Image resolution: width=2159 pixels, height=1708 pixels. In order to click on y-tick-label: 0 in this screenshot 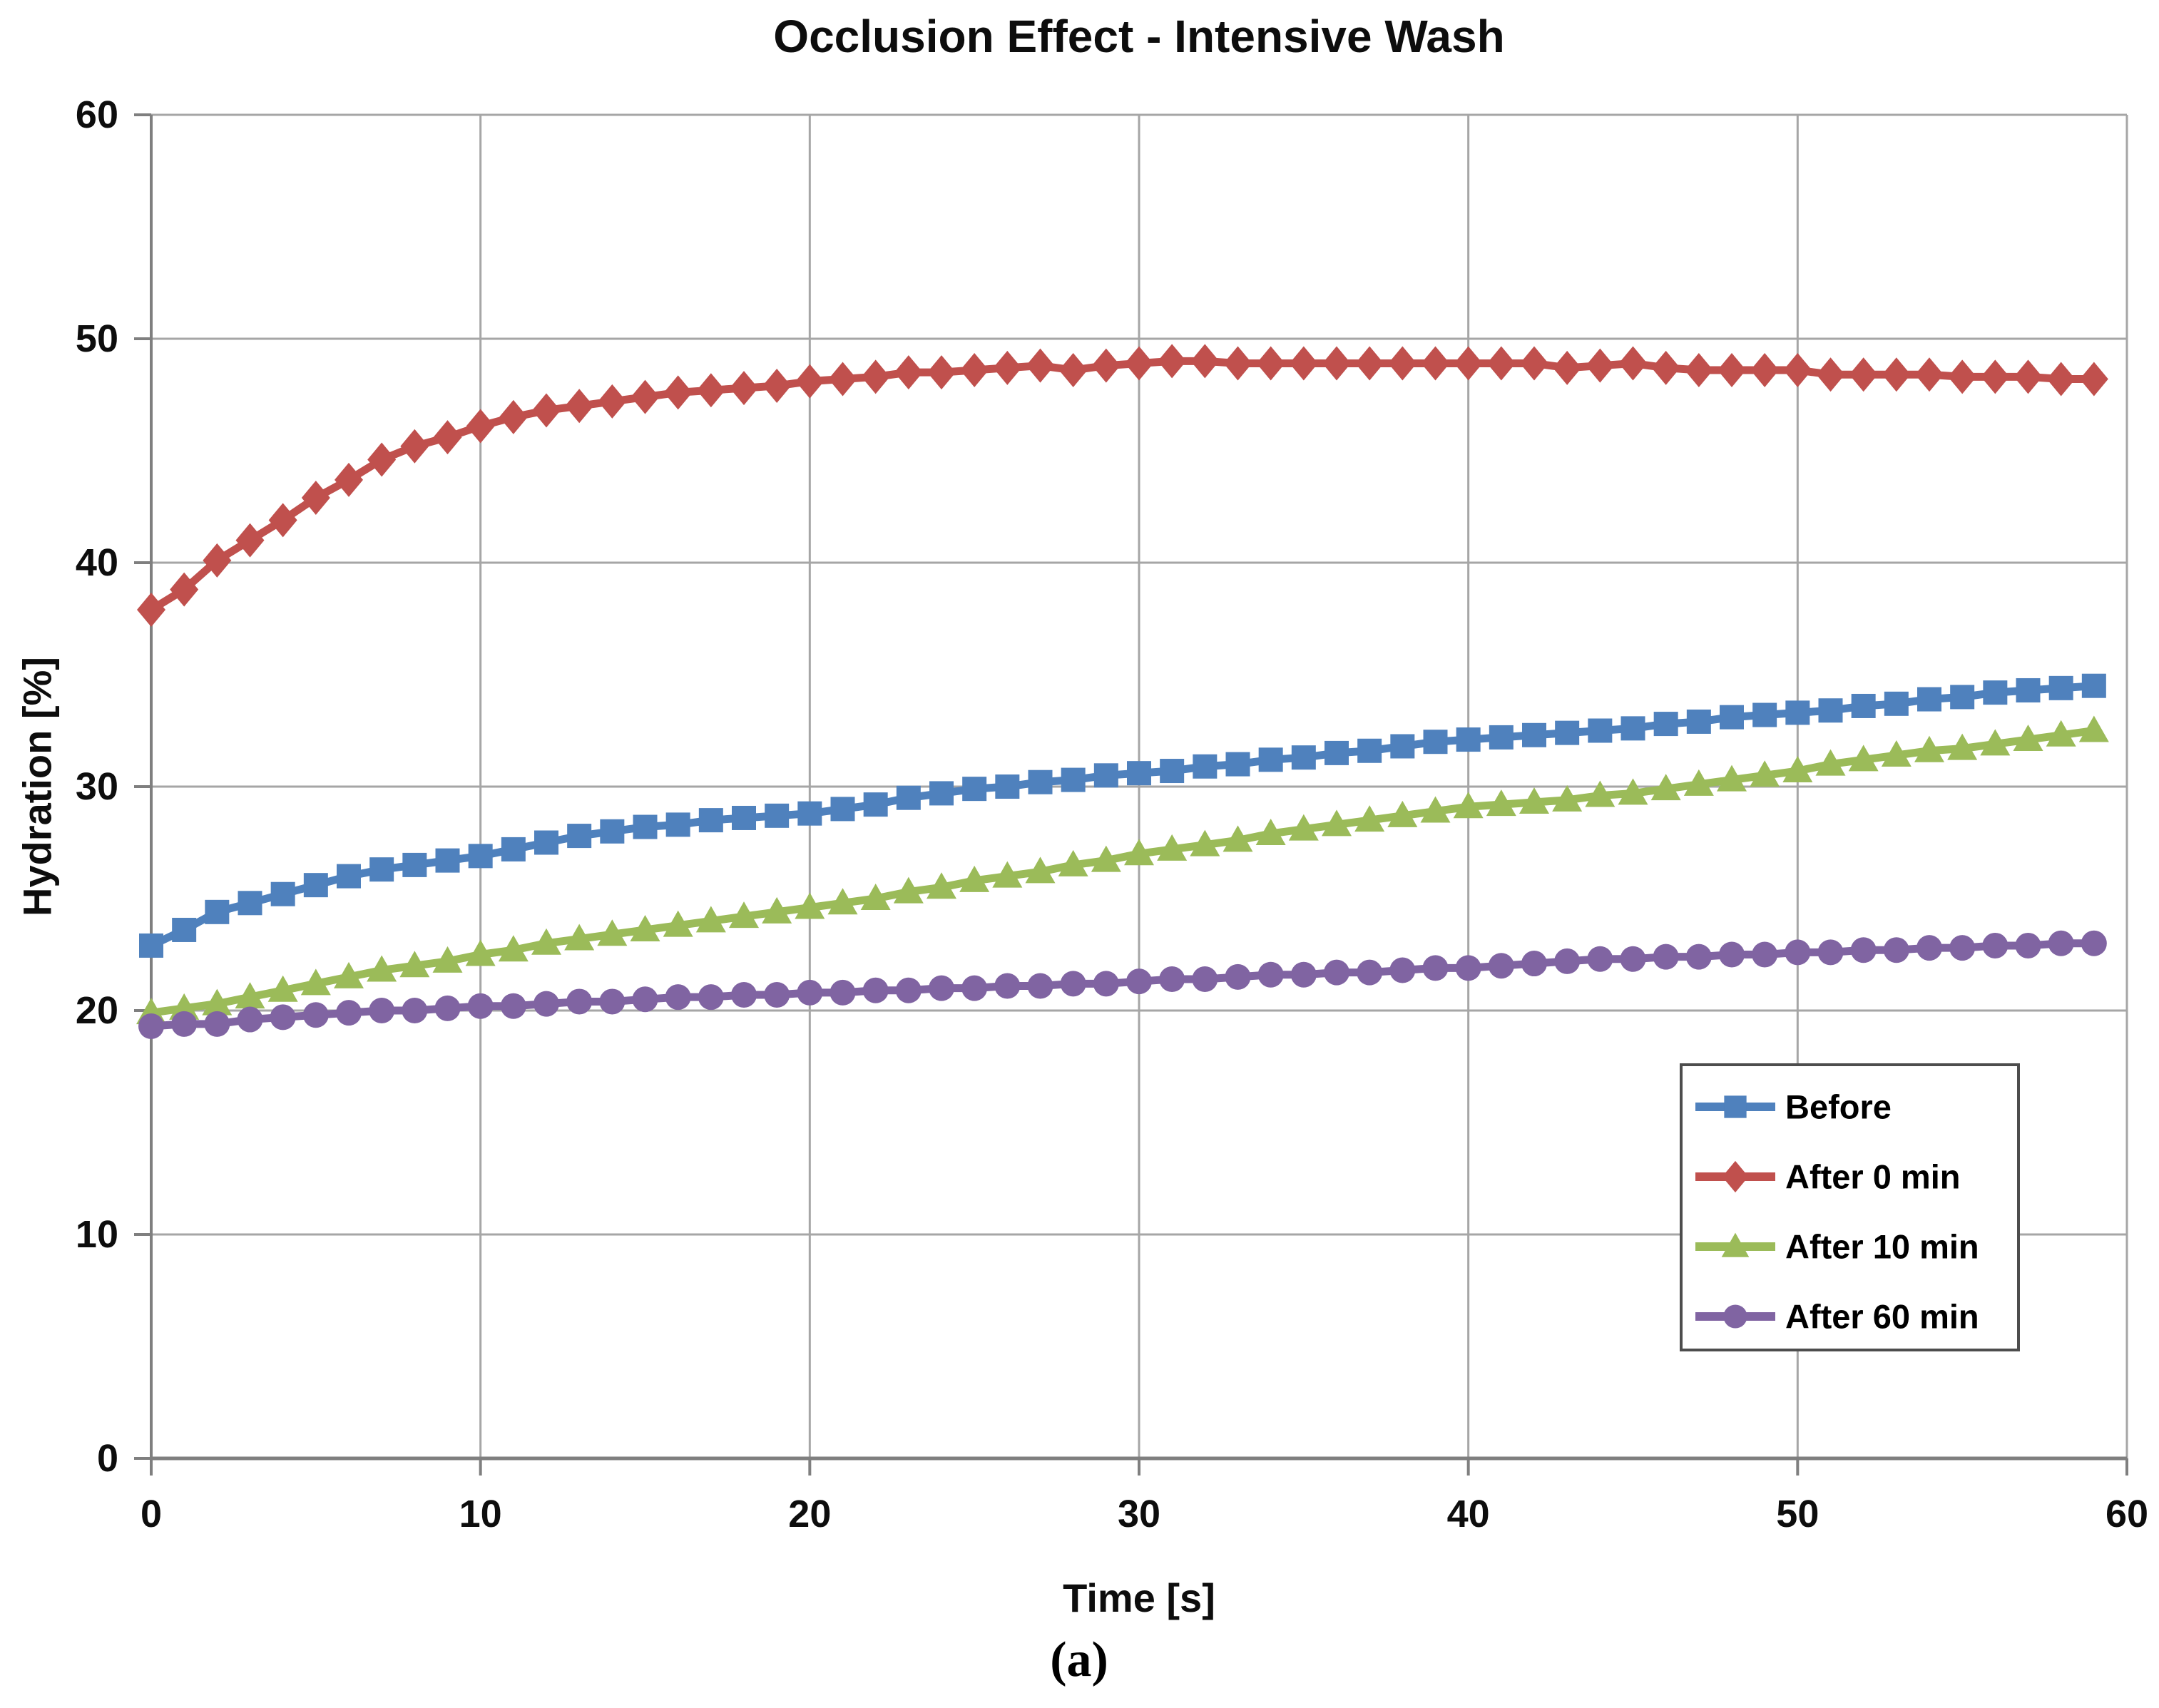, I will do `click(107, 1458)`.